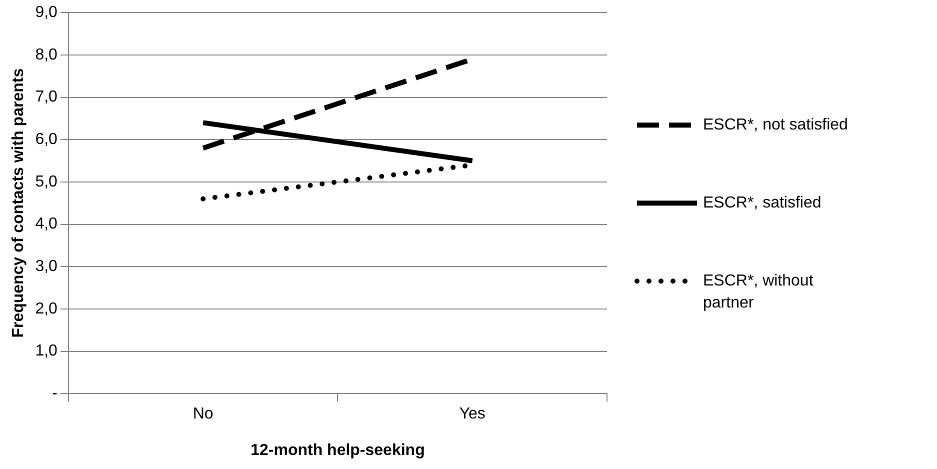 The height and width of the screenshot is (469, 937). What do you see at coordinates (46, 224) in the screenshot?
I see `y-tick-label: 4,0` at bounding box center [46, 224].